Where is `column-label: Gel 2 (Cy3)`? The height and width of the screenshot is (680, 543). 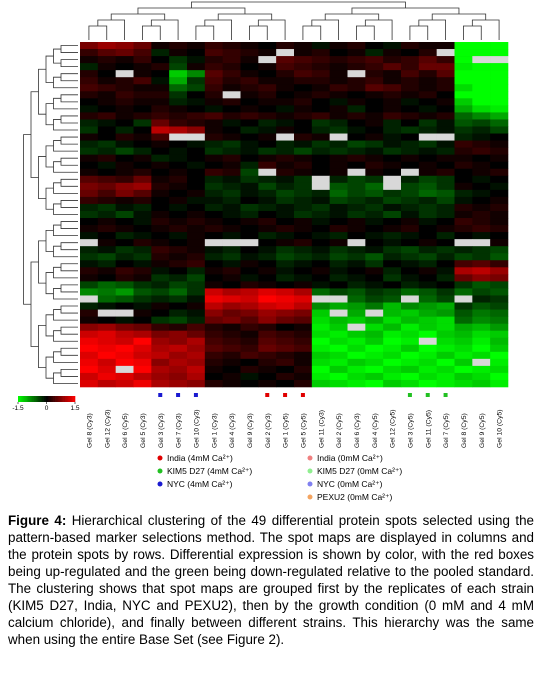
column-label: Gel 2 (Cy3) is located at coordinates (268, 430).